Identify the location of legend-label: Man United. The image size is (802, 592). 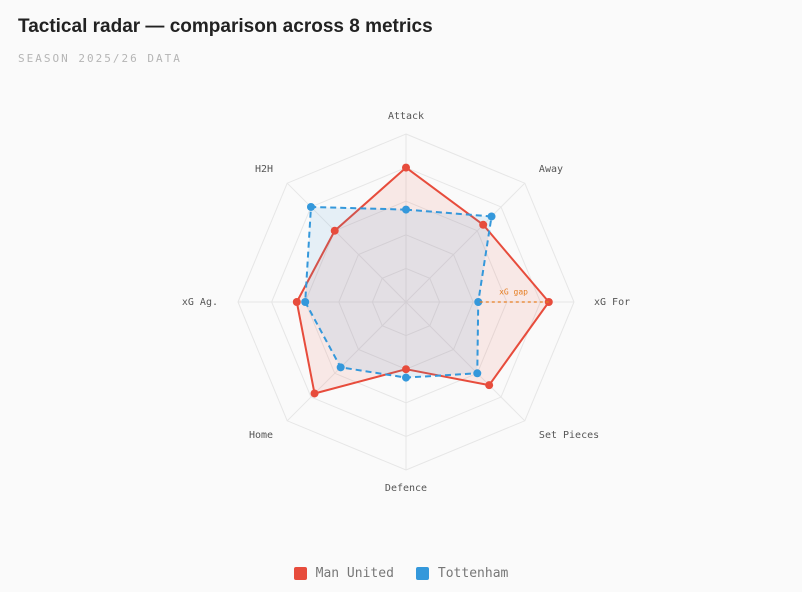
(354, 573).